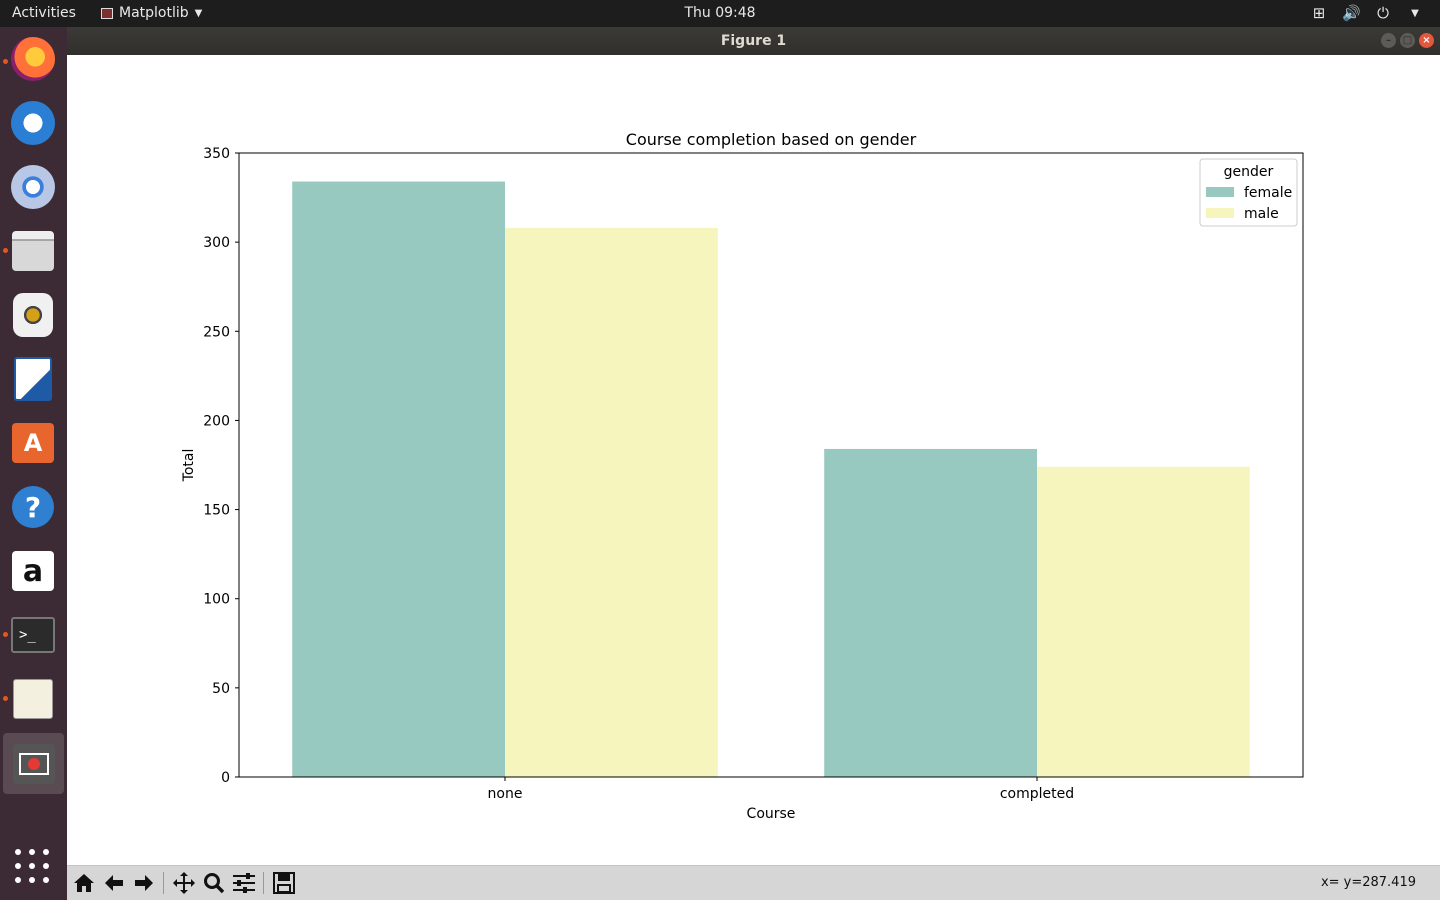  I want to click on text-editor-icon, so click(33, 699).